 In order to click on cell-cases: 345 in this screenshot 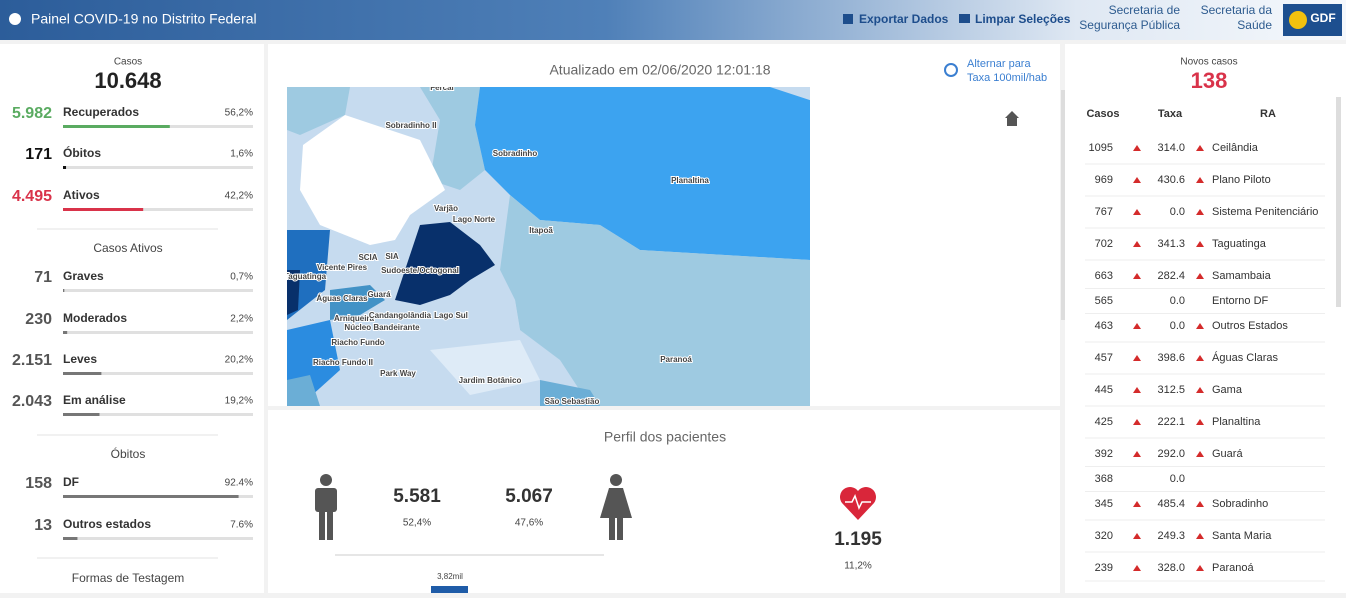, I will do `click(1104, 504)`.